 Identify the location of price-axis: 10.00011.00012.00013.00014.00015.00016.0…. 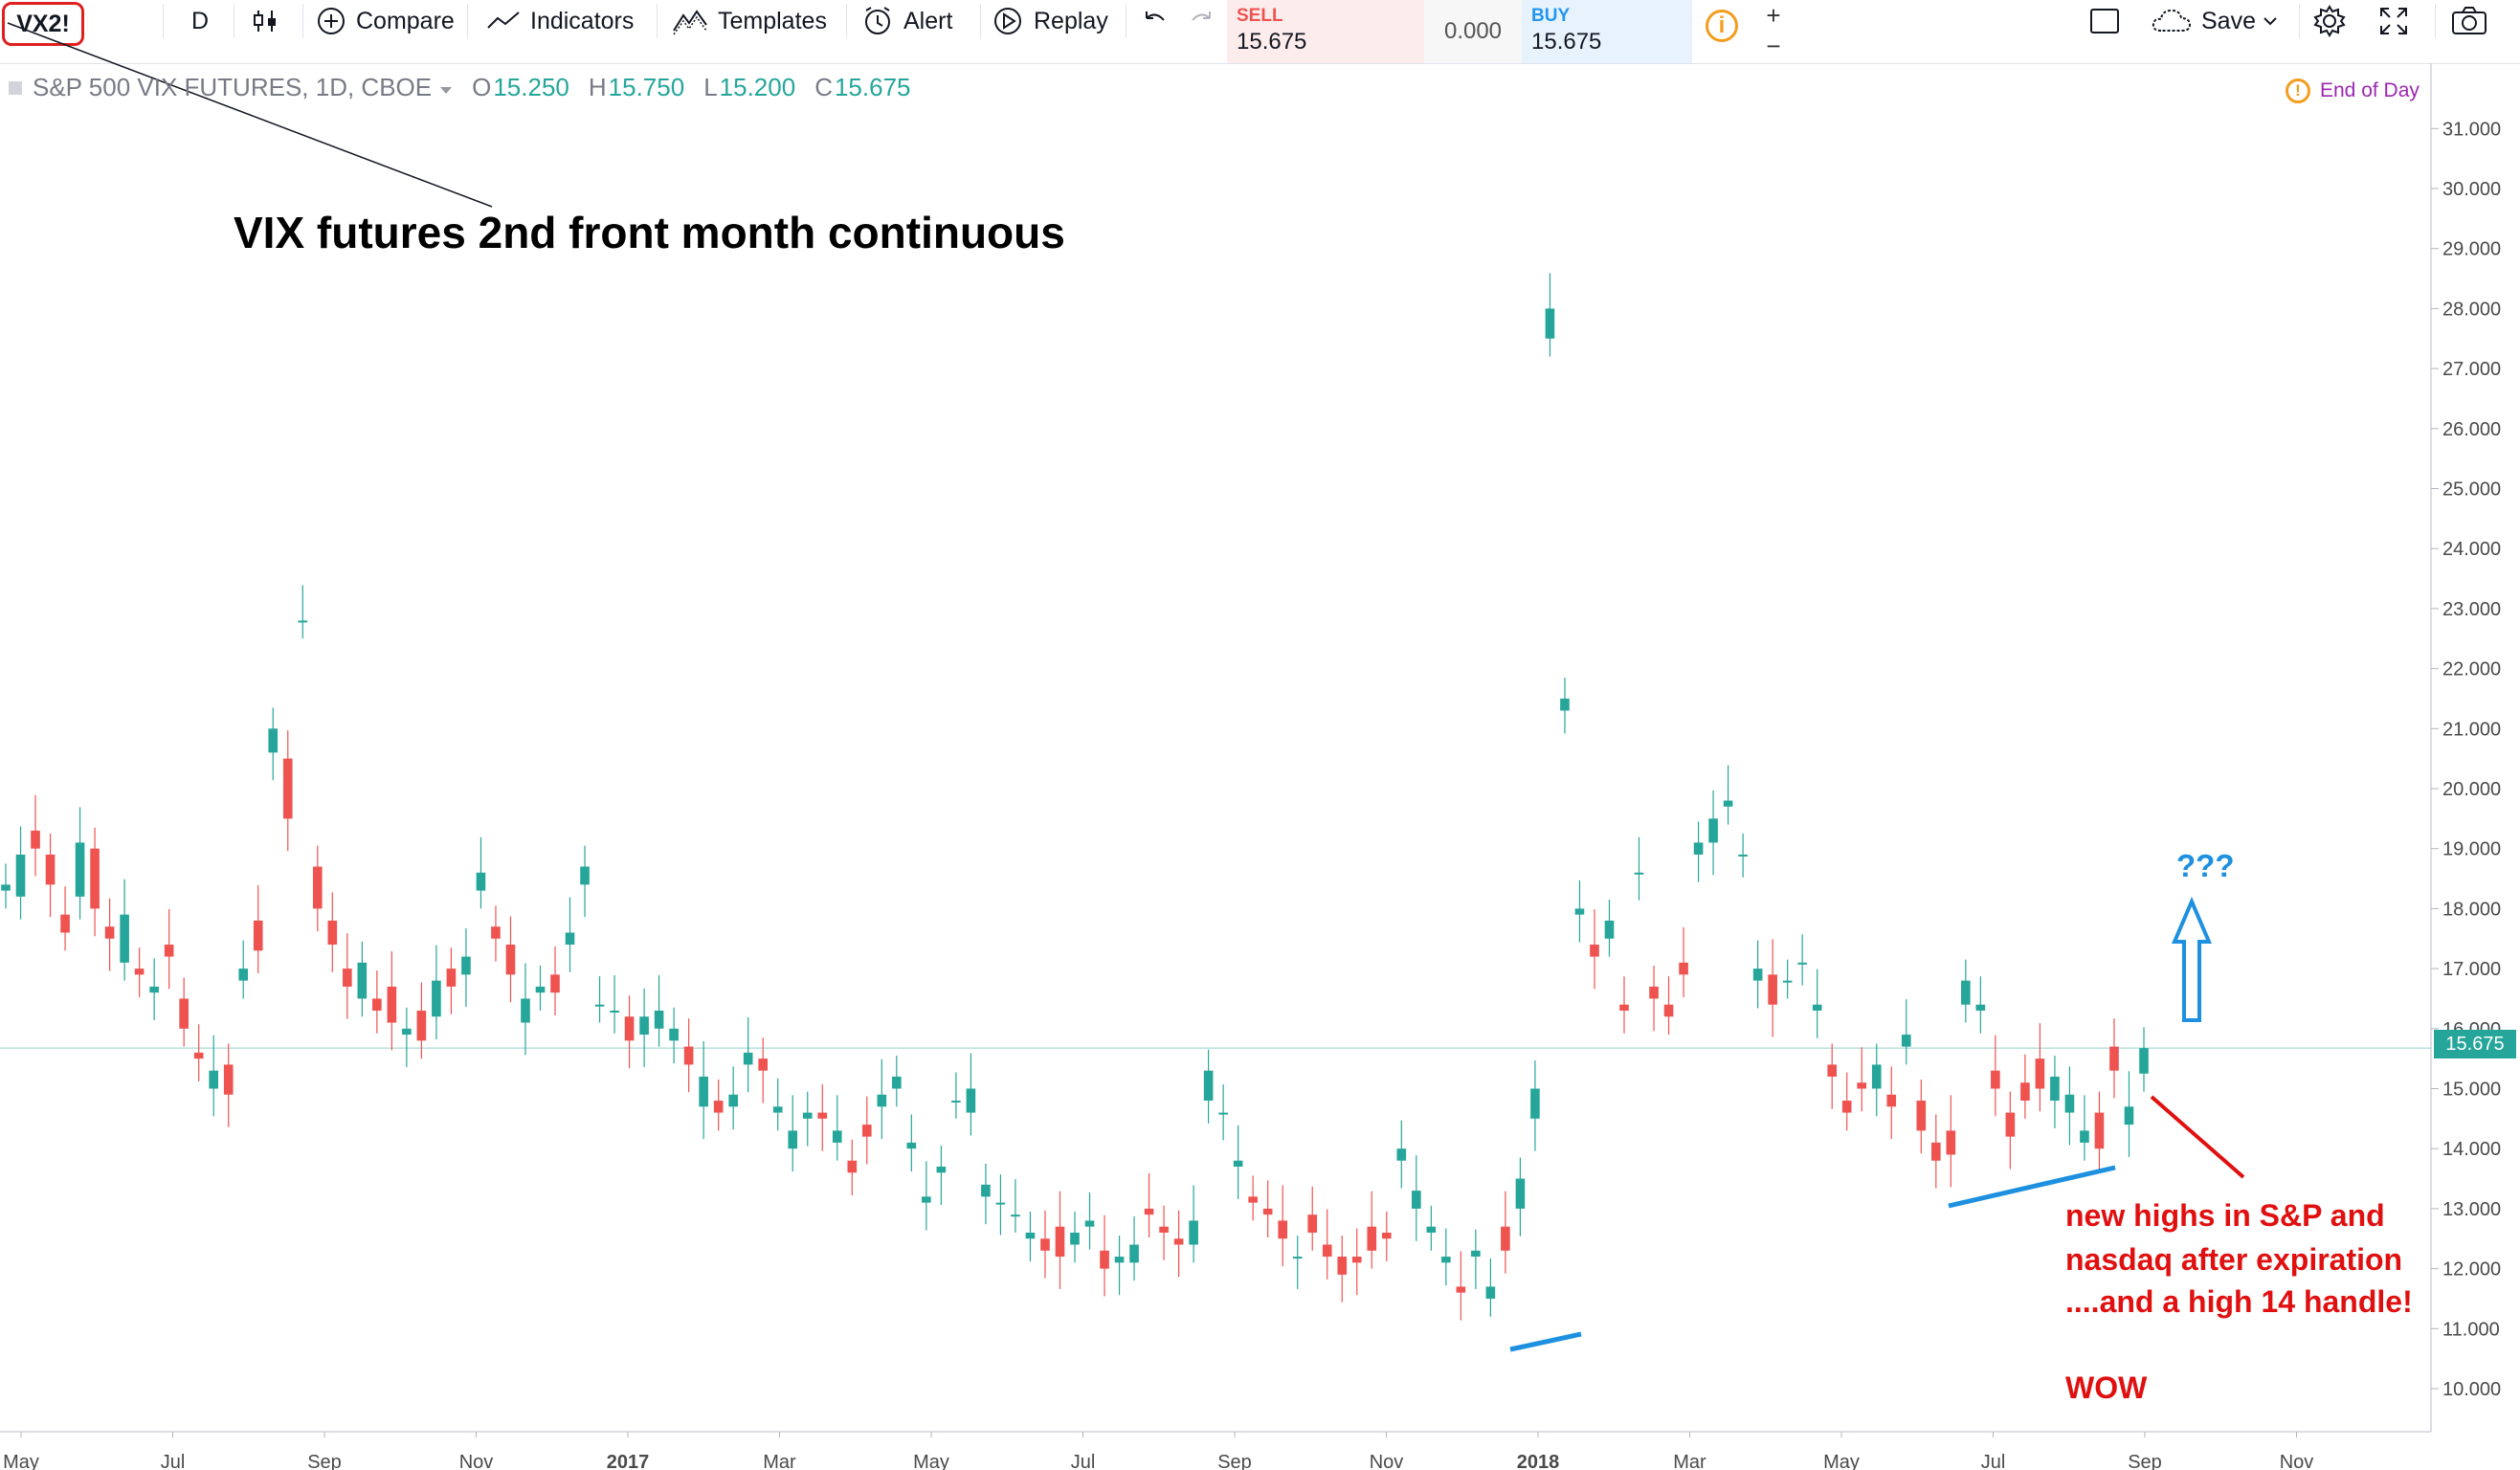
(2466, 759).